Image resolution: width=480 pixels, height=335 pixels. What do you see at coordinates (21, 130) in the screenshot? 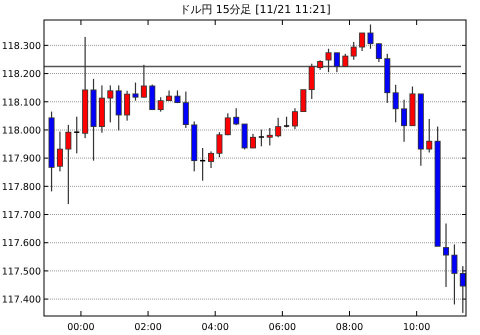
I see `y-tick-label: 118.000` at bounding box center [21, 130].